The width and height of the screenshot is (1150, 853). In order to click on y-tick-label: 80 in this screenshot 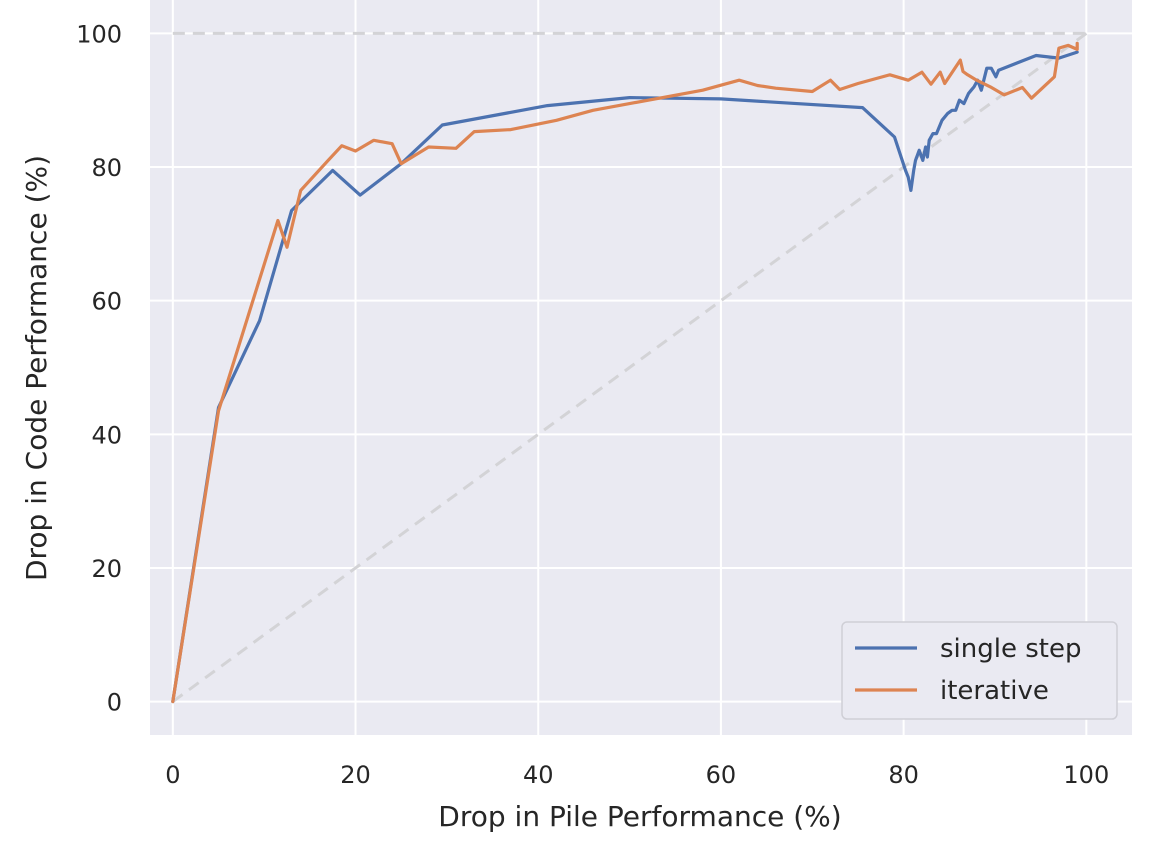, I will do `click(106, 168)`.